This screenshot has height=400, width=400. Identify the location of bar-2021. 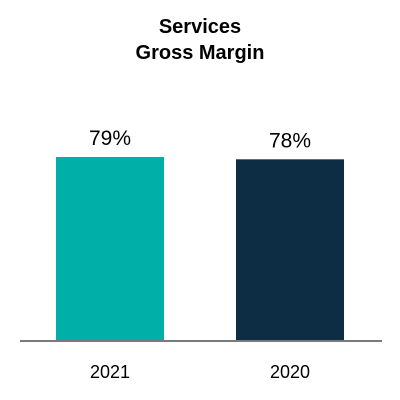
(110, 248).